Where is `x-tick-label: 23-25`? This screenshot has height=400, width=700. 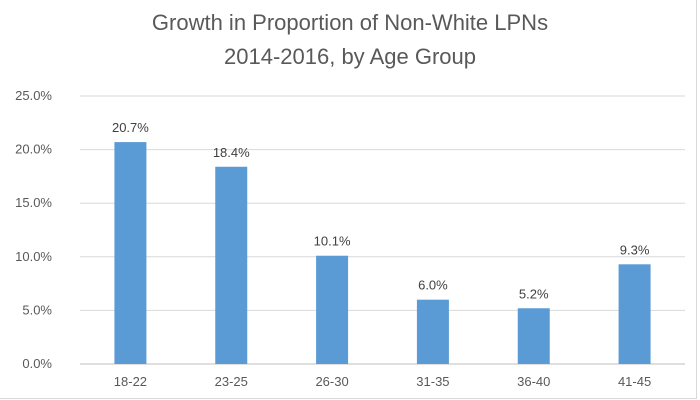
x-tick-label: 23-25 is located at coordinates (231, 381).